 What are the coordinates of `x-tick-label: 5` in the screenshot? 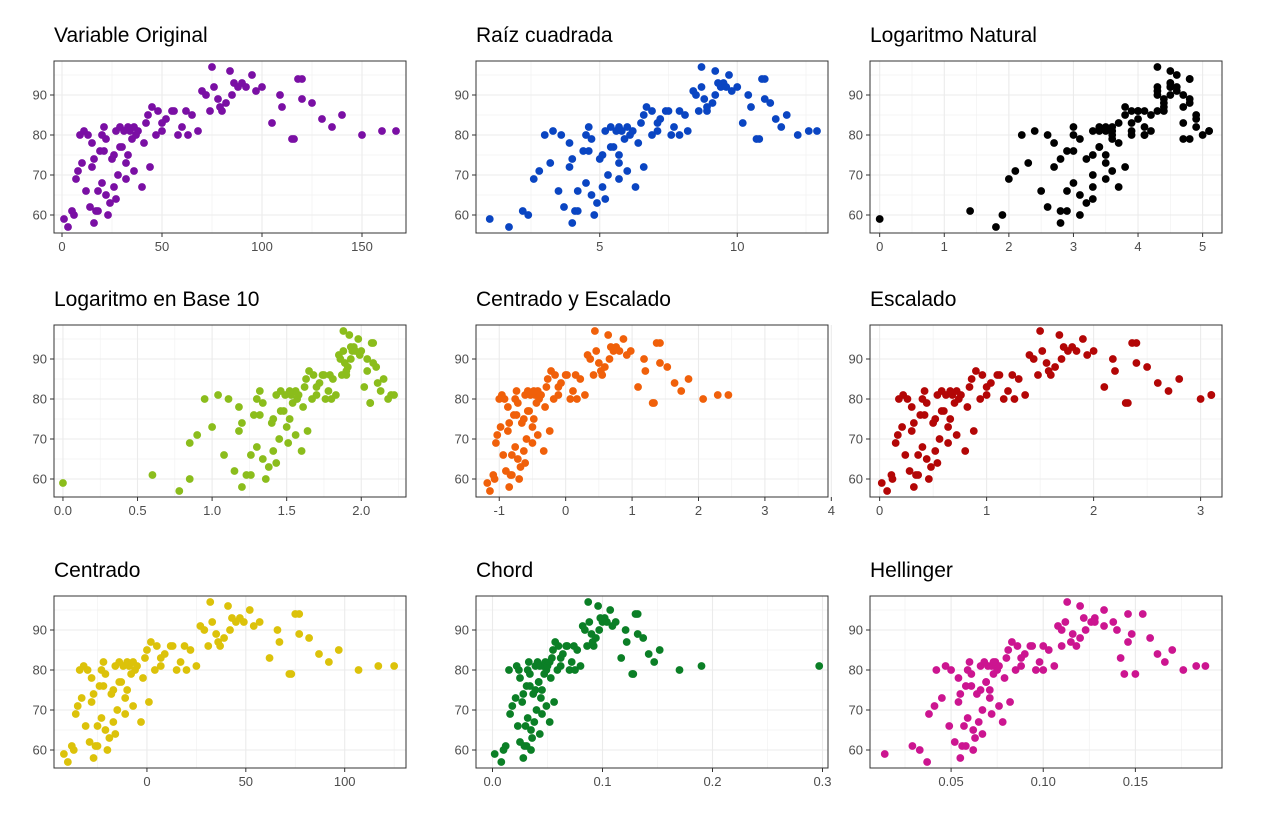 It's located at (599, 246).